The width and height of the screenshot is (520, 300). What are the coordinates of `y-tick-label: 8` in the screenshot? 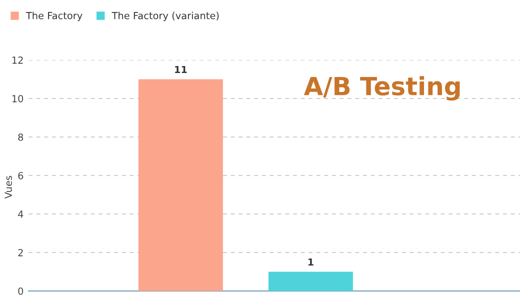 It's located at (21, 137).